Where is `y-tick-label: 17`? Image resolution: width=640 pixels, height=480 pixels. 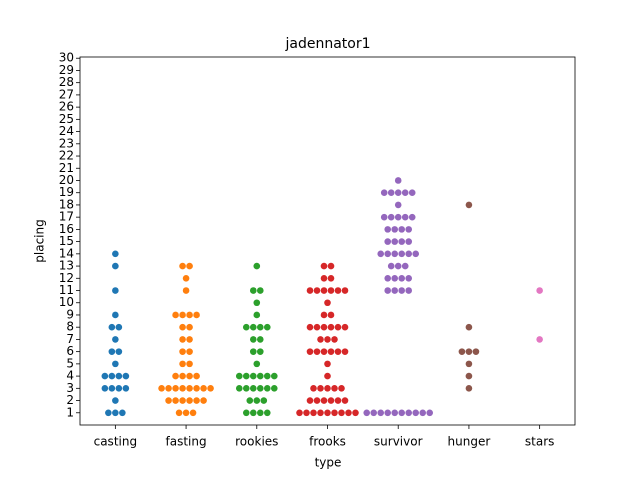
y-tick-label: 17 is located at coordinates (66, 217).